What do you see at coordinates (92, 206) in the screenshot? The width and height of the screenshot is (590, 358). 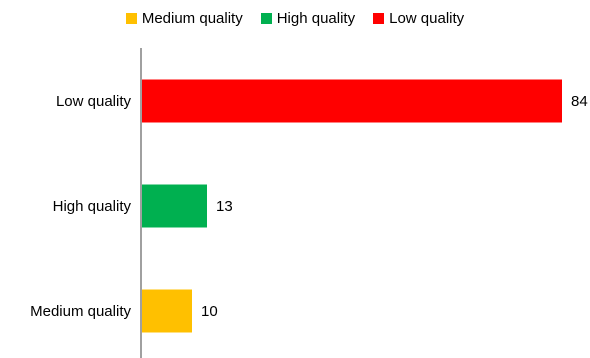 I see `category-label-high-quality: High quality` at bounding box center [92, 206].